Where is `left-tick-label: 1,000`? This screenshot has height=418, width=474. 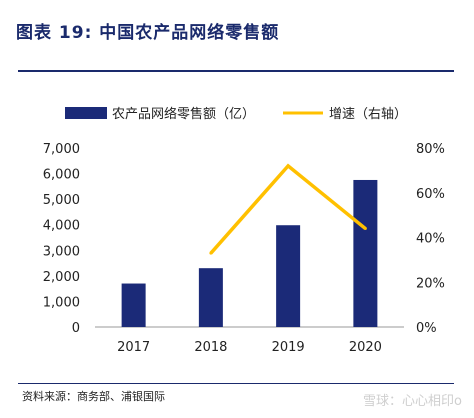 left-tick-label: 1,000 is located at coordinates (61, 302).